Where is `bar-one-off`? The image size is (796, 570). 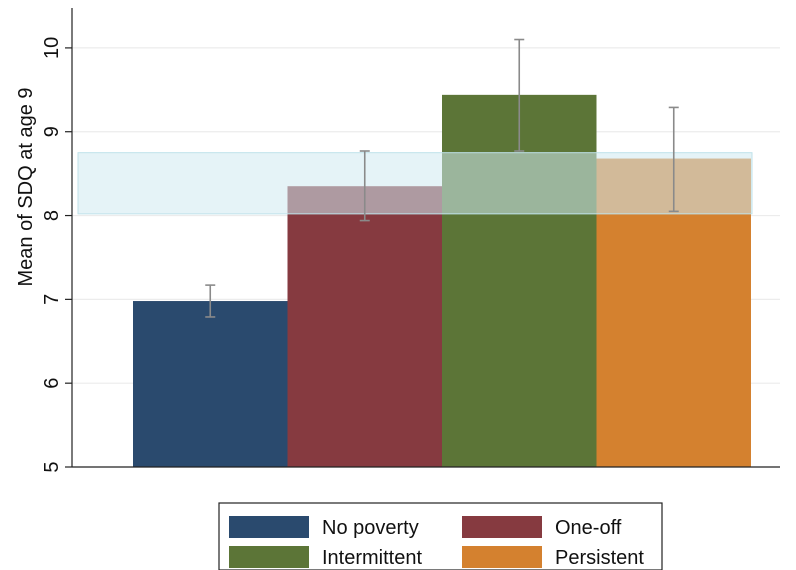
bar-one-off is located at coordinates (364, 326).